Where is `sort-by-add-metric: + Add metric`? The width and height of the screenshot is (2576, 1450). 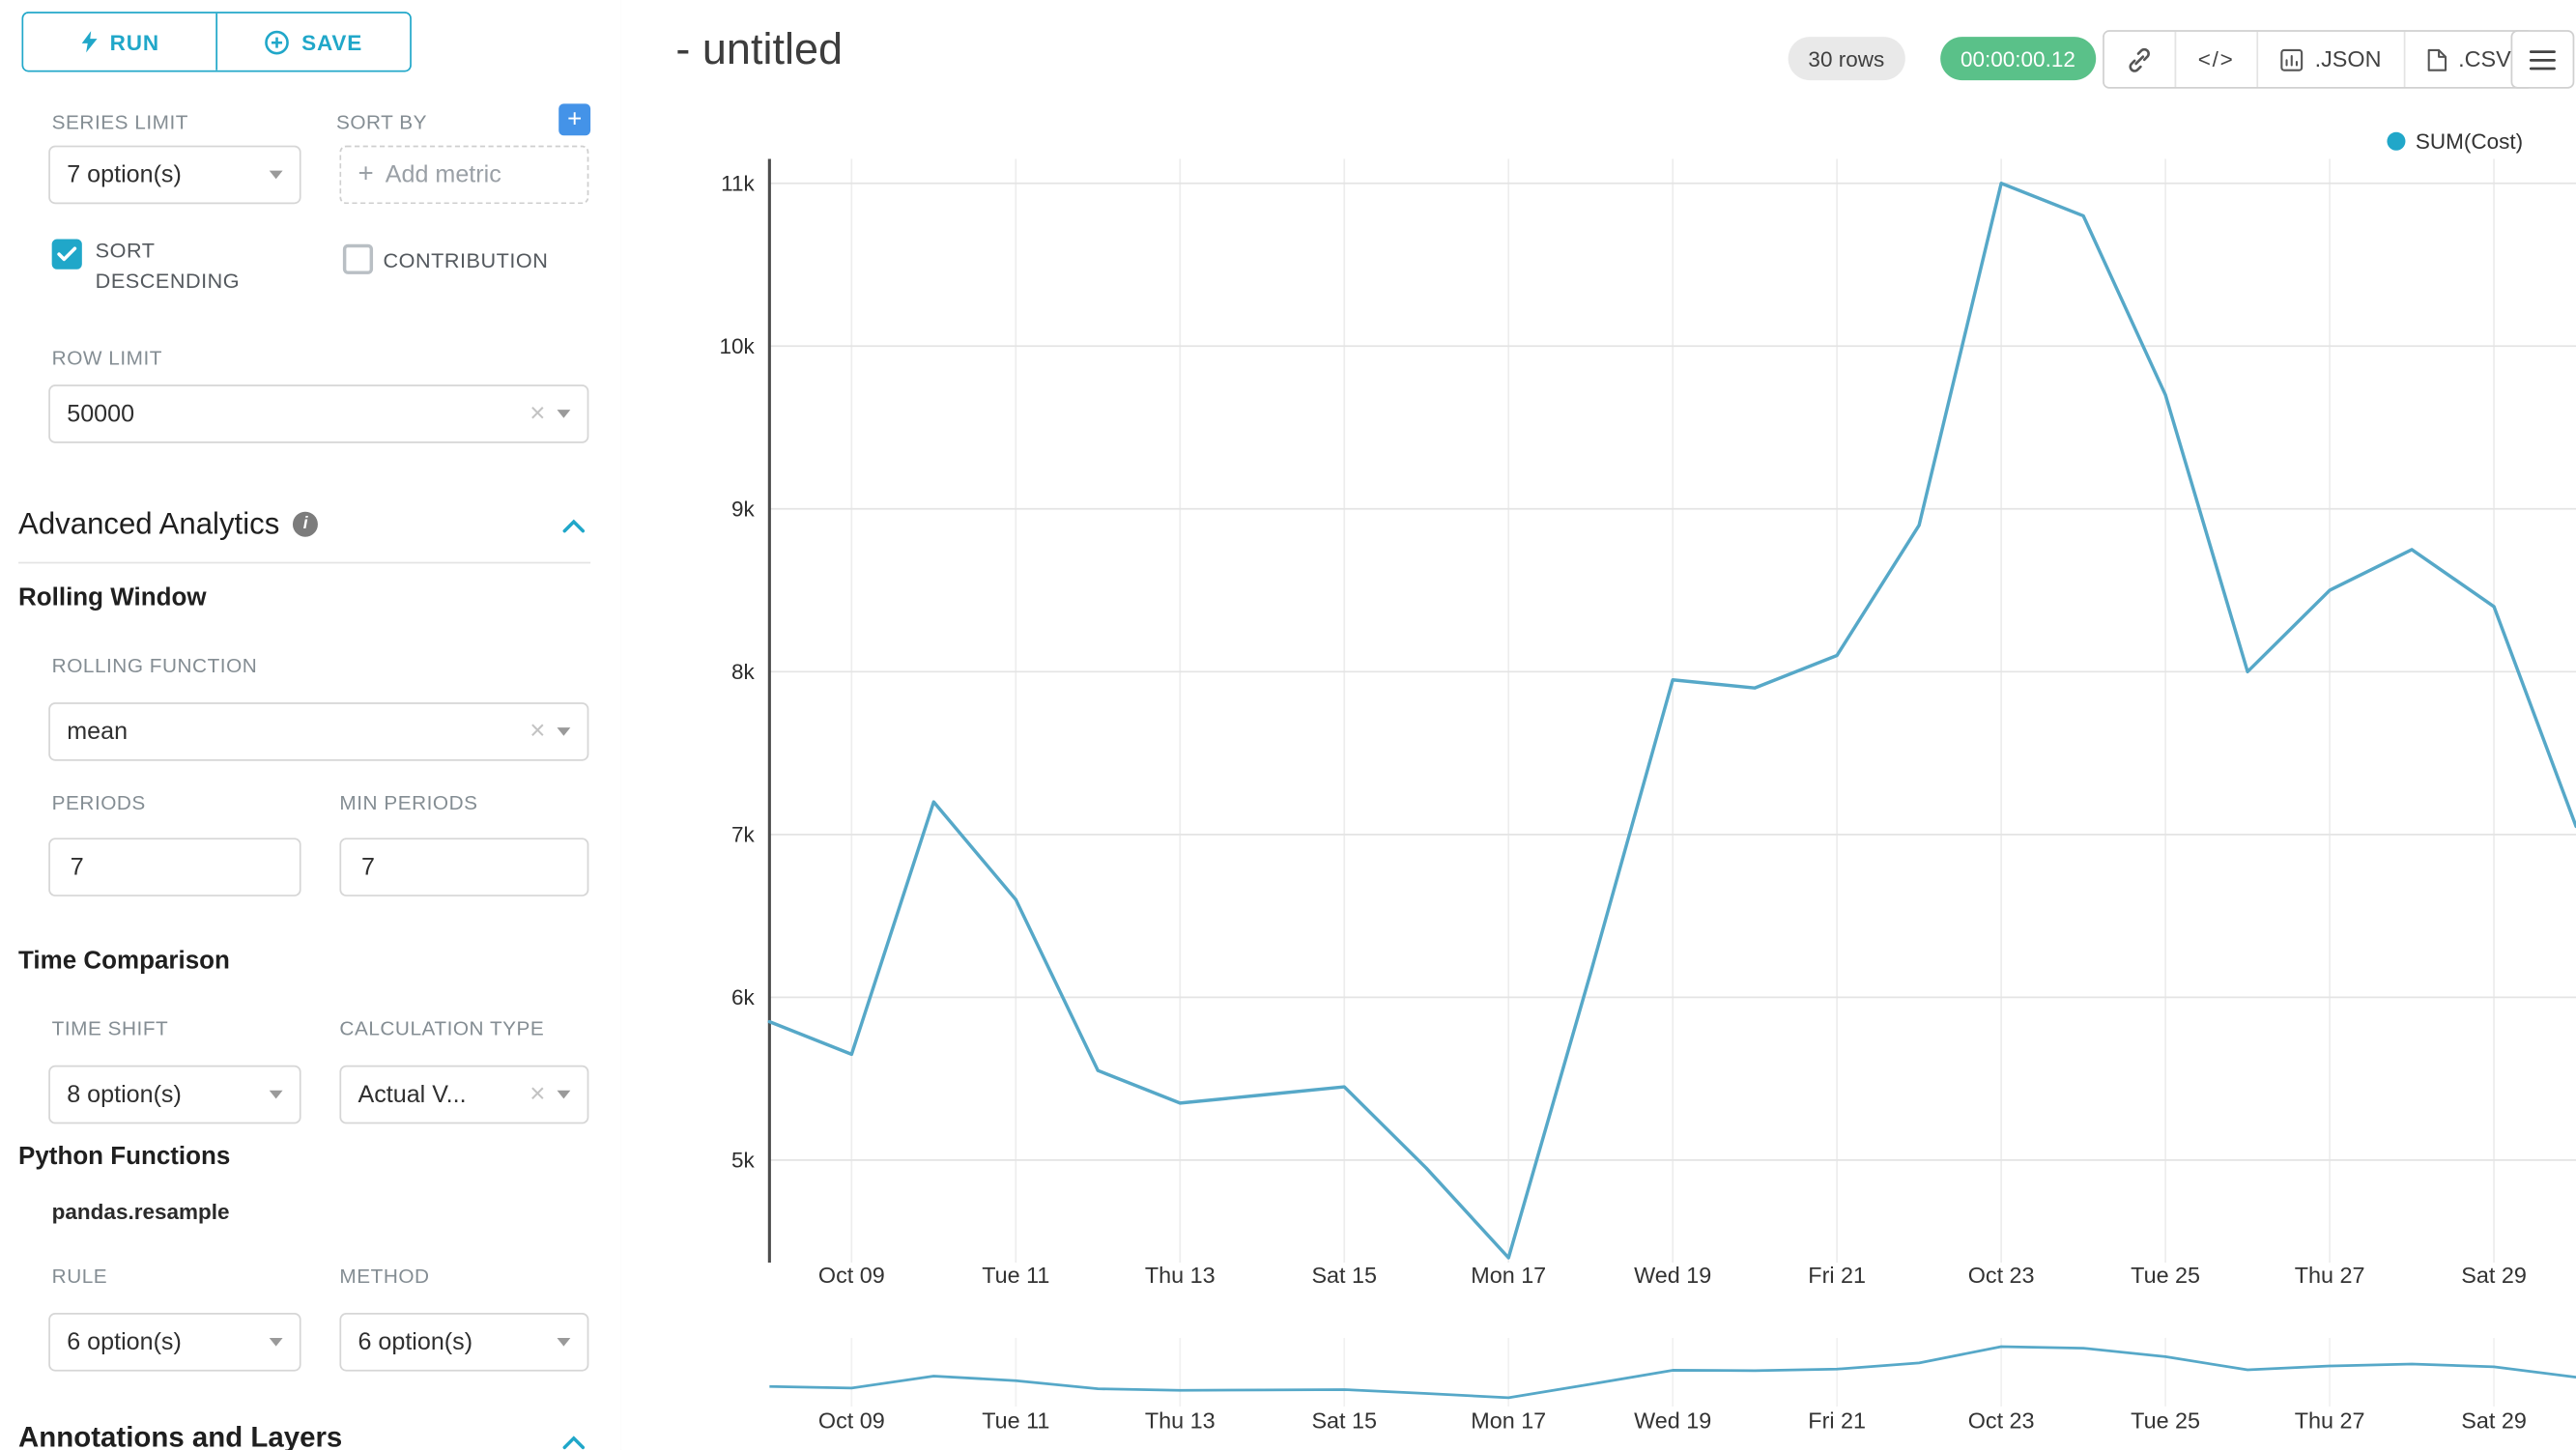 sort-by-add-metric: + Add metric is located at coordinates (464, 175).